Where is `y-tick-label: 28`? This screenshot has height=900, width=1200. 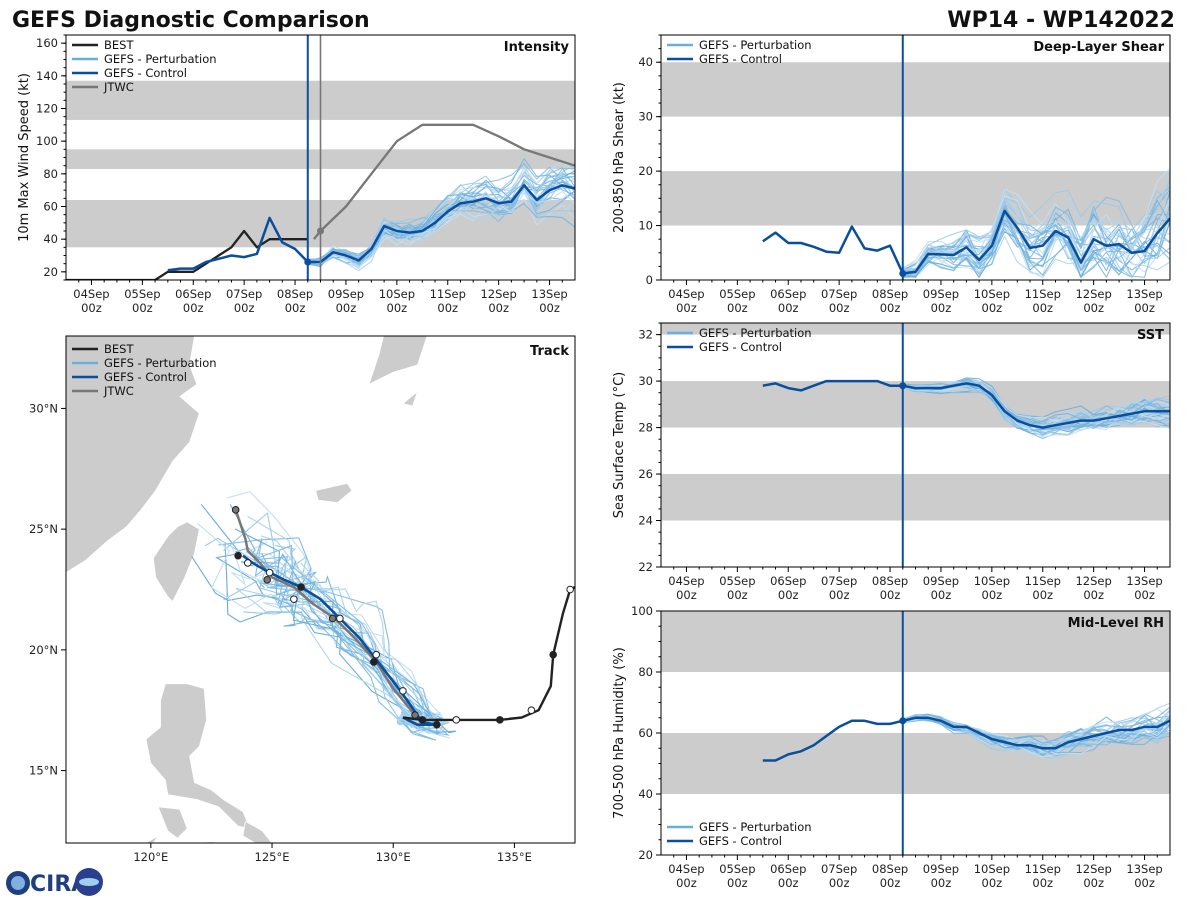
y-tick-label: 28 is located at coordinates (645, 428).